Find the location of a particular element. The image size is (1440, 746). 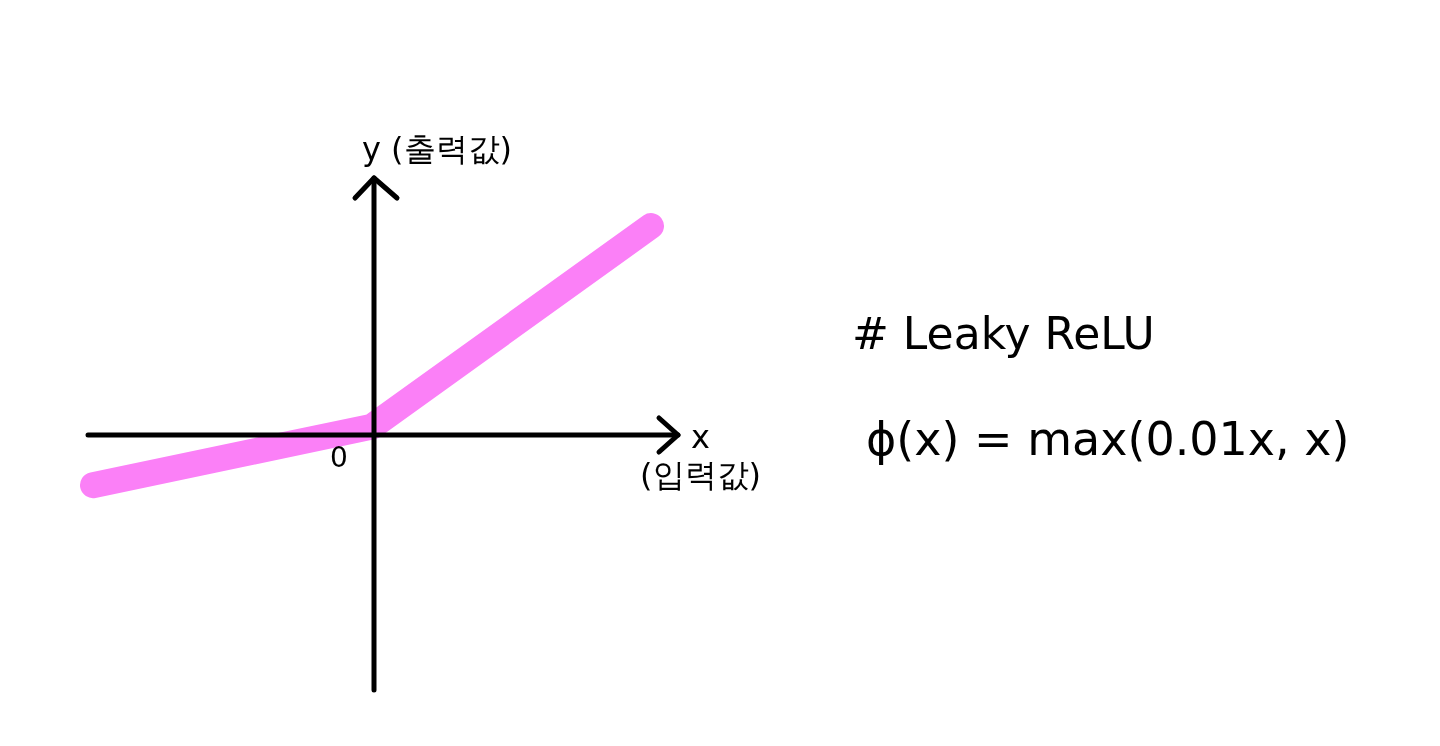

text: ϕ(x) = max(0.01x, x) is located at coordinates (1108, 440).